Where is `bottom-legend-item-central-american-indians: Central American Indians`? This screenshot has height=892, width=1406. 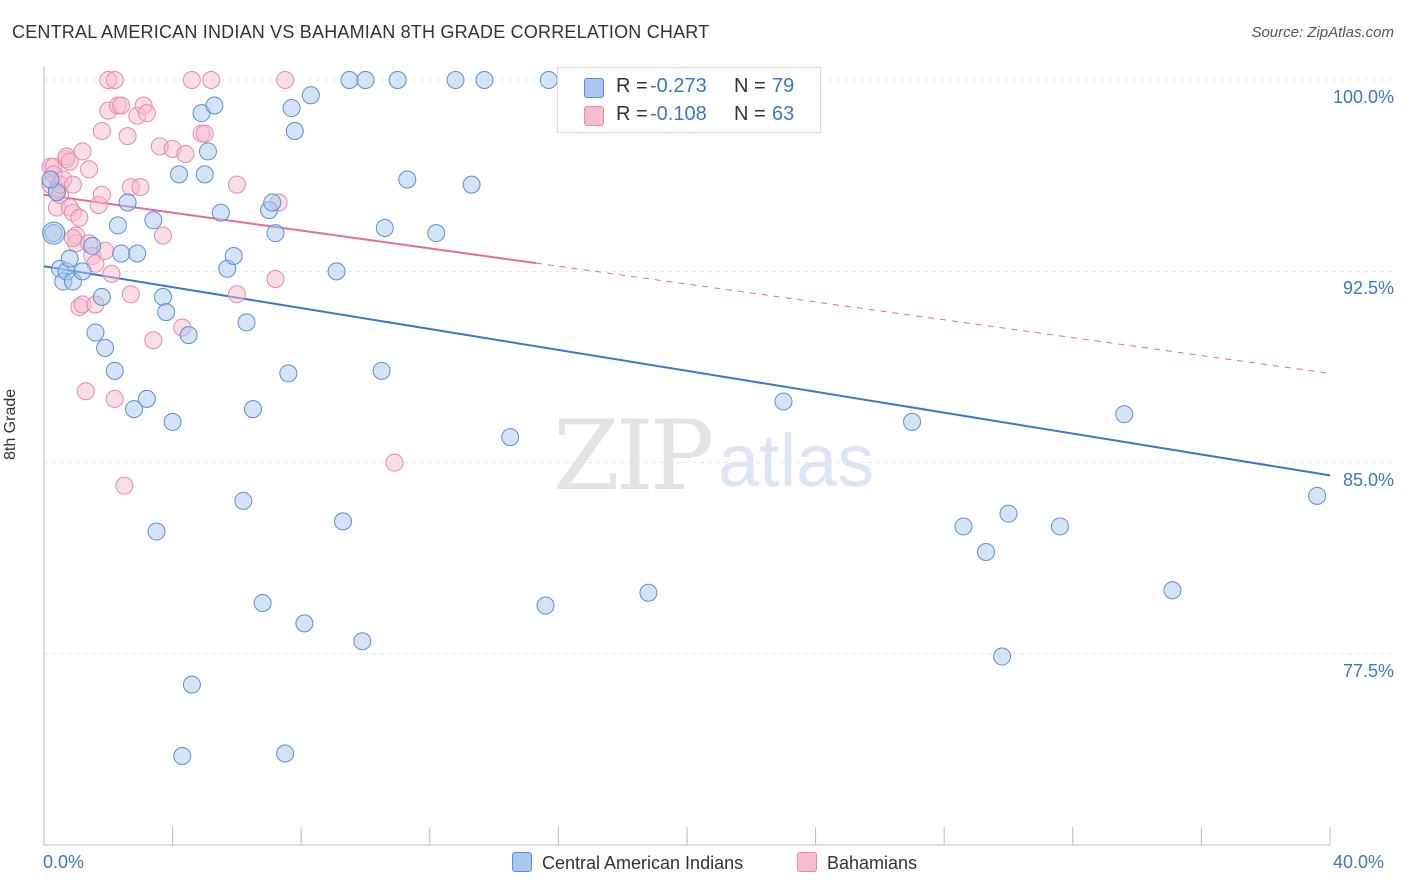 bottom-legend-item-central-american-indians: Central American Indians is located at coordinates (627, 863).